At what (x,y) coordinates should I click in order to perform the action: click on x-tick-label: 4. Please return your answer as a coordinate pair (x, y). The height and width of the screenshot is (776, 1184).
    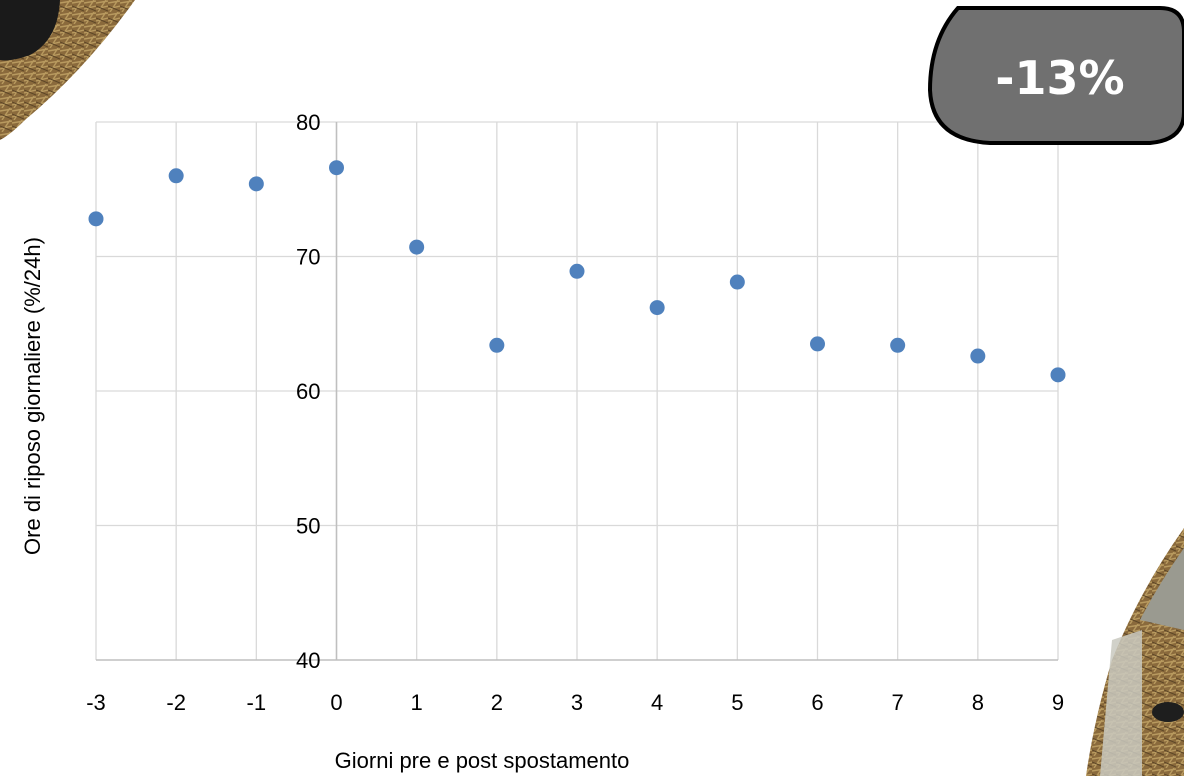
    Looking at the image, I should click on (657, 702).